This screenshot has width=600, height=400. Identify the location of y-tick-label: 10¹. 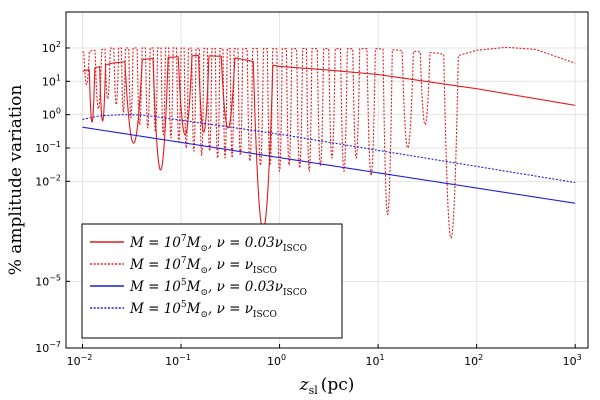
(51, 80).